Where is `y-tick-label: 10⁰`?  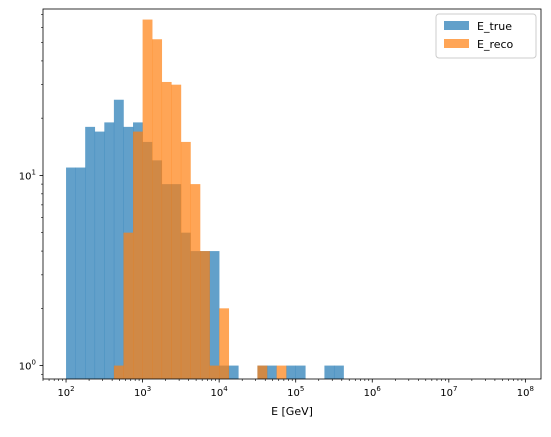
y-tick-label: 10⁰ is located at coordinates (27, 366).